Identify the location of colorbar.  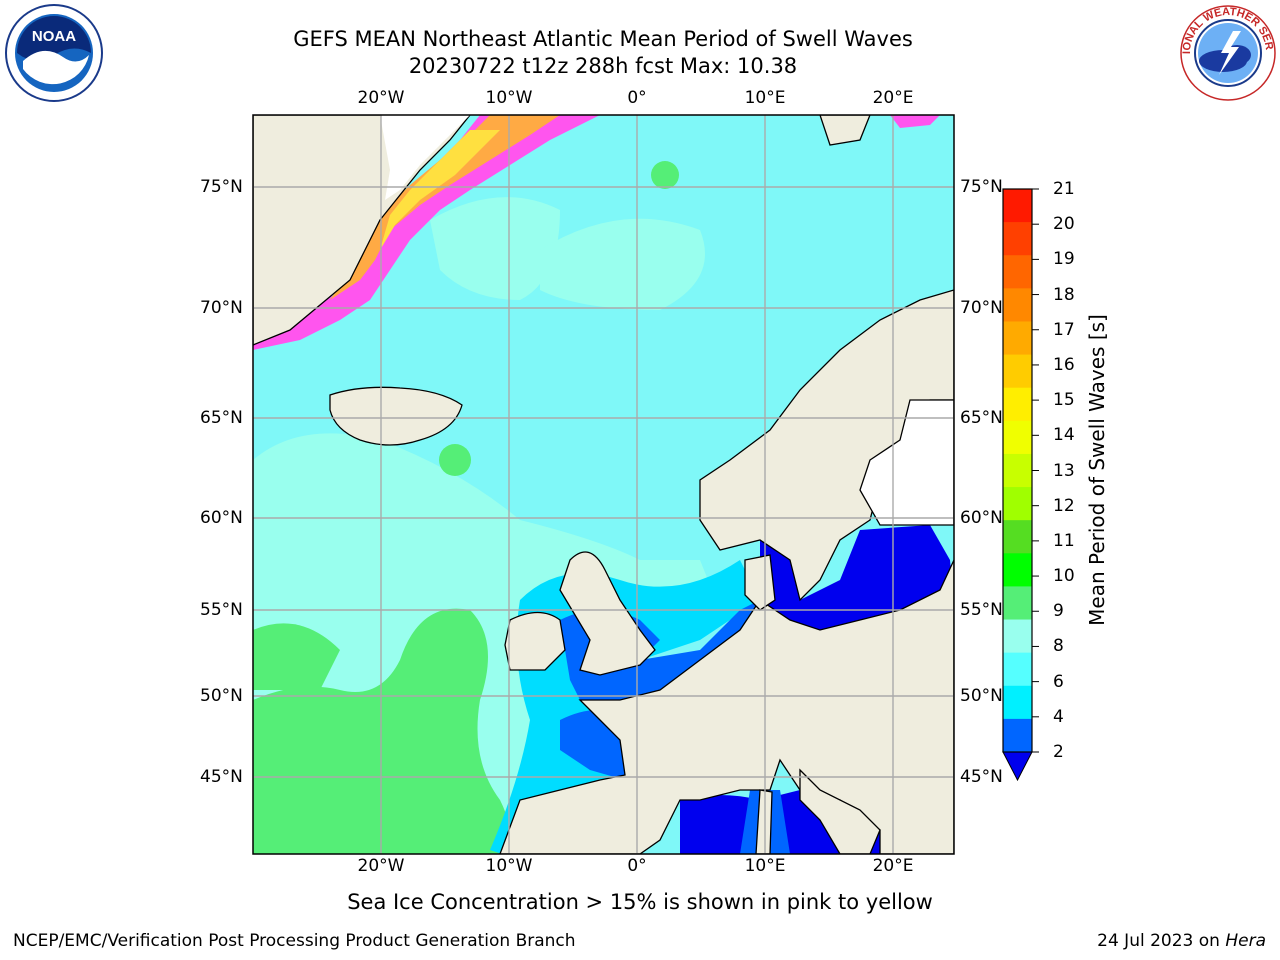
(1021, 470).